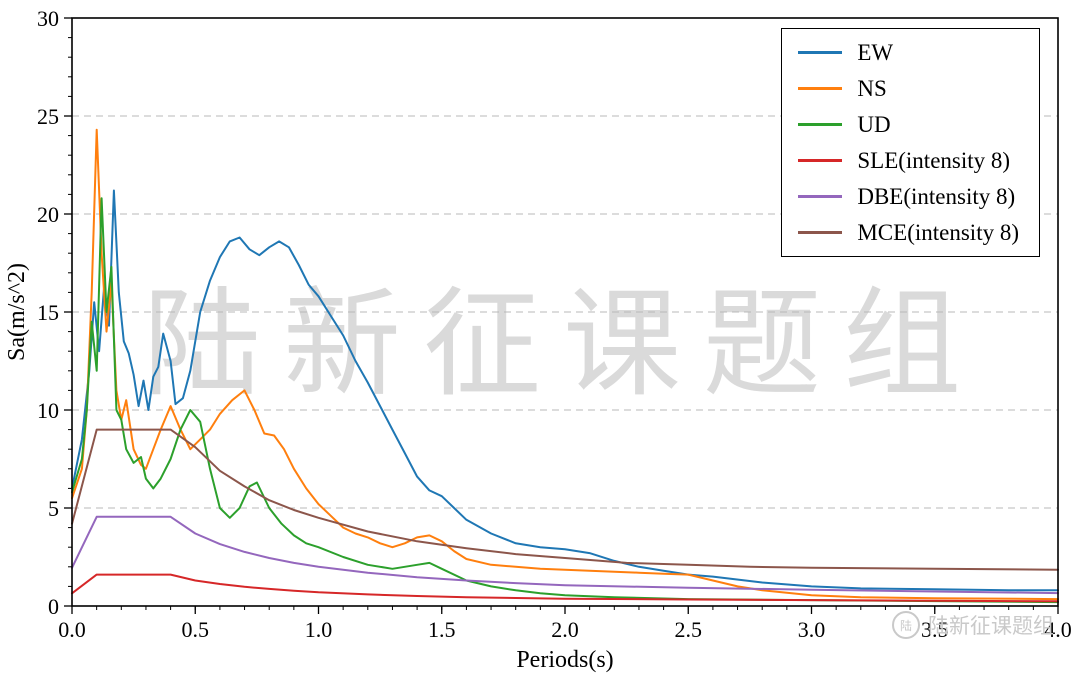  Describe the element at coordinates (874, 124) in the screenshot. I see `legend-label-ud: UD` at that location.